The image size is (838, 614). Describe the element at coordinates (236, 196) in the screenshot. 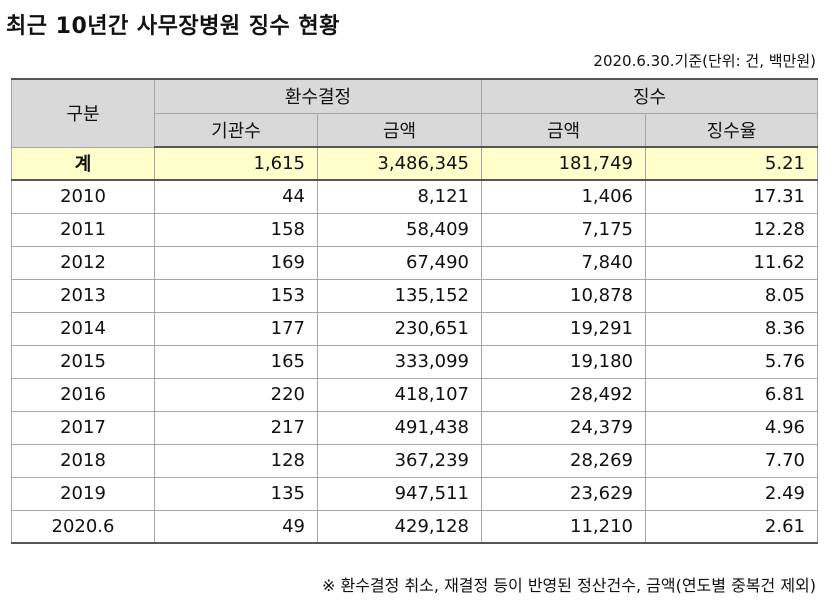

I see `row-count: 44` at that location.